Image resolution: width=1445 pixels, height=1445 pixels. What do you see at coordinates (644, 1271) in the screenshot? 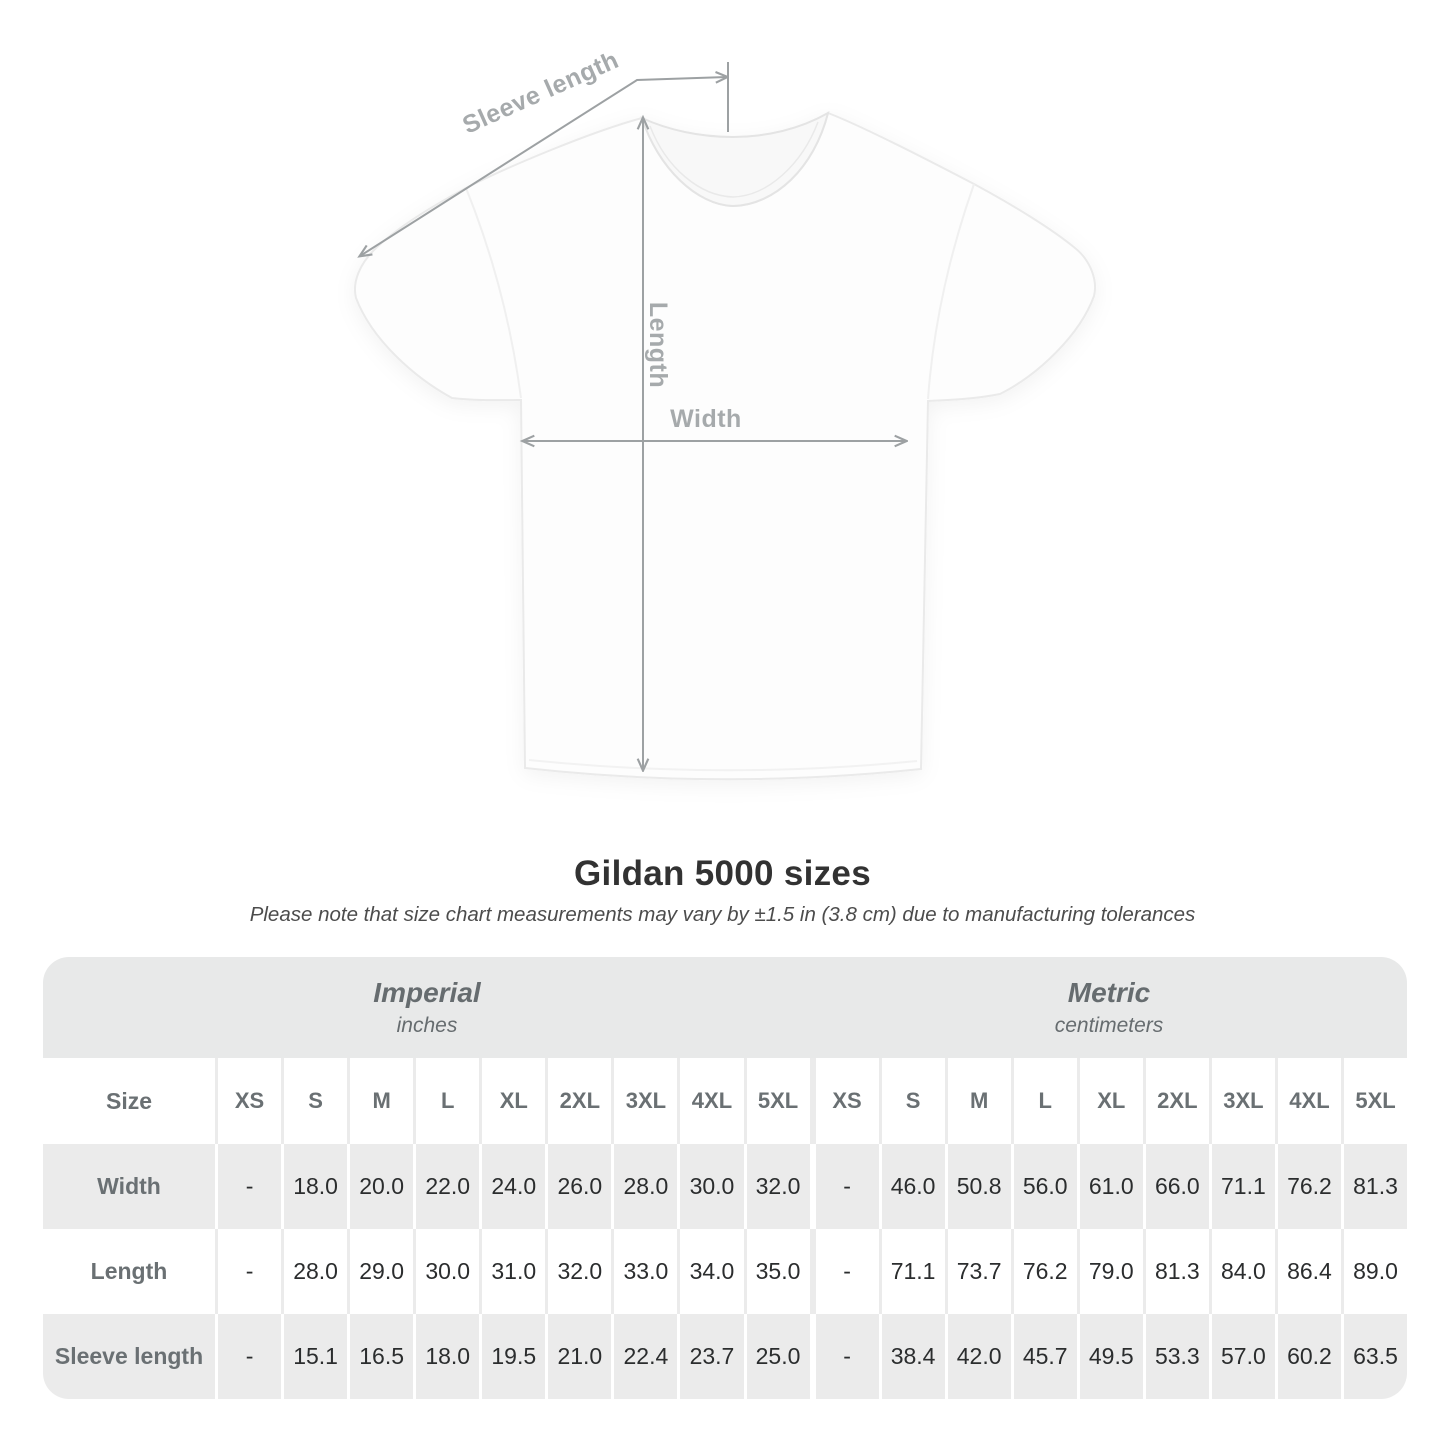
I see `value-cell: 33.0` at bounding box center [644, 1271].